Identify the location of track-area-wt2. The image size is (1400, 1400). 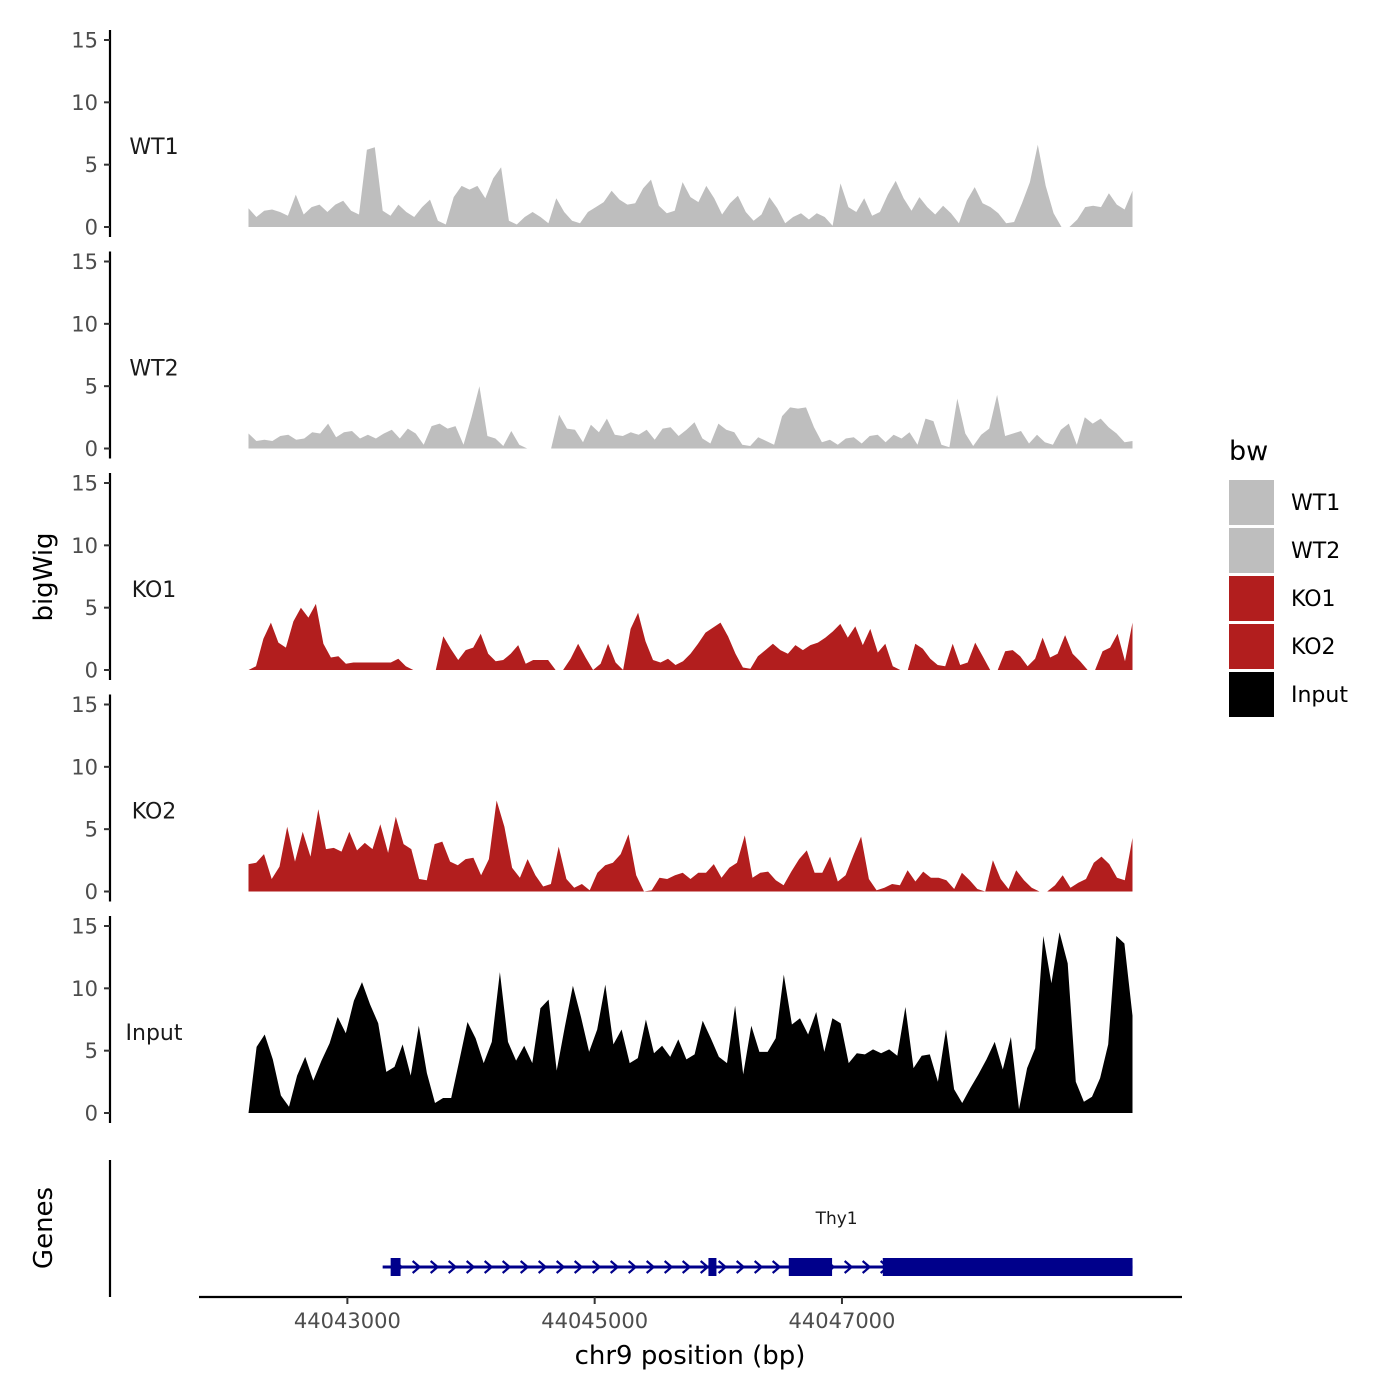
(690, 417).